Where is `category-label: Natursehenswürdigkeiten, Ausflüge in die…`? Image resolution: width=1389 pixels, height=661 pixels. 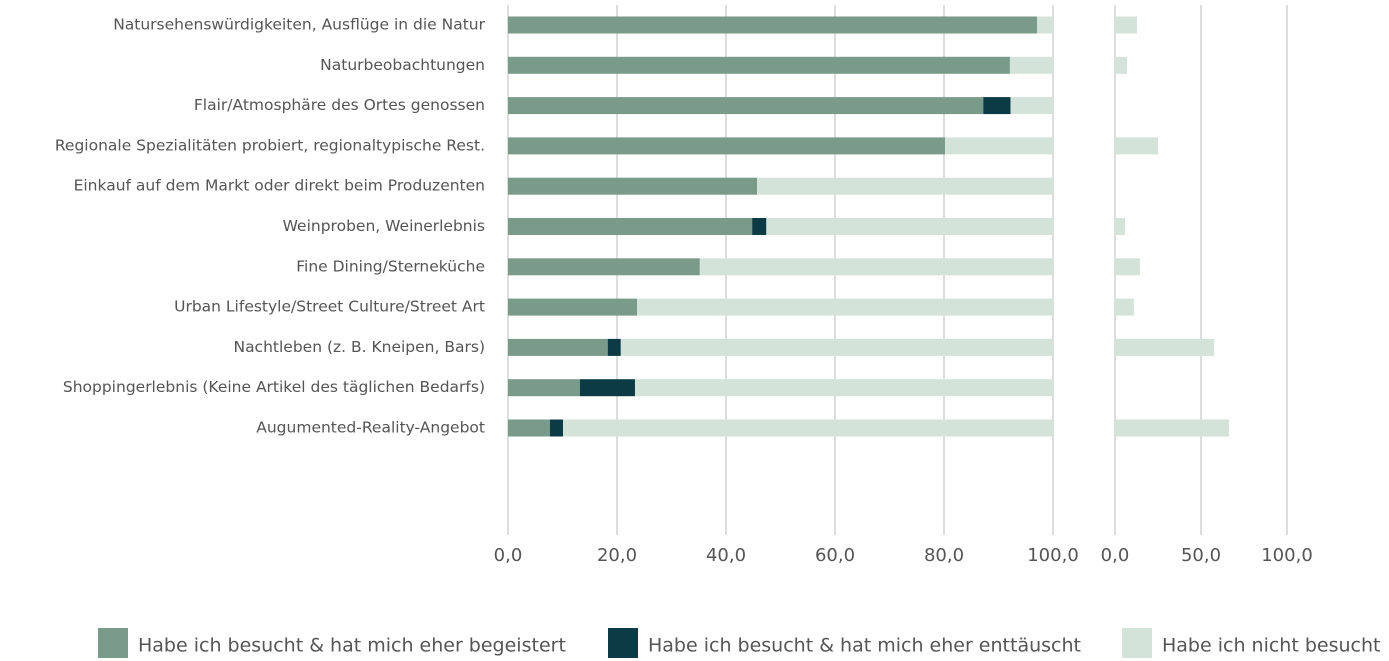
category-label: Natursehenswürdigkeiten, Ausflüge in die… is located at coordinates (299, 25).